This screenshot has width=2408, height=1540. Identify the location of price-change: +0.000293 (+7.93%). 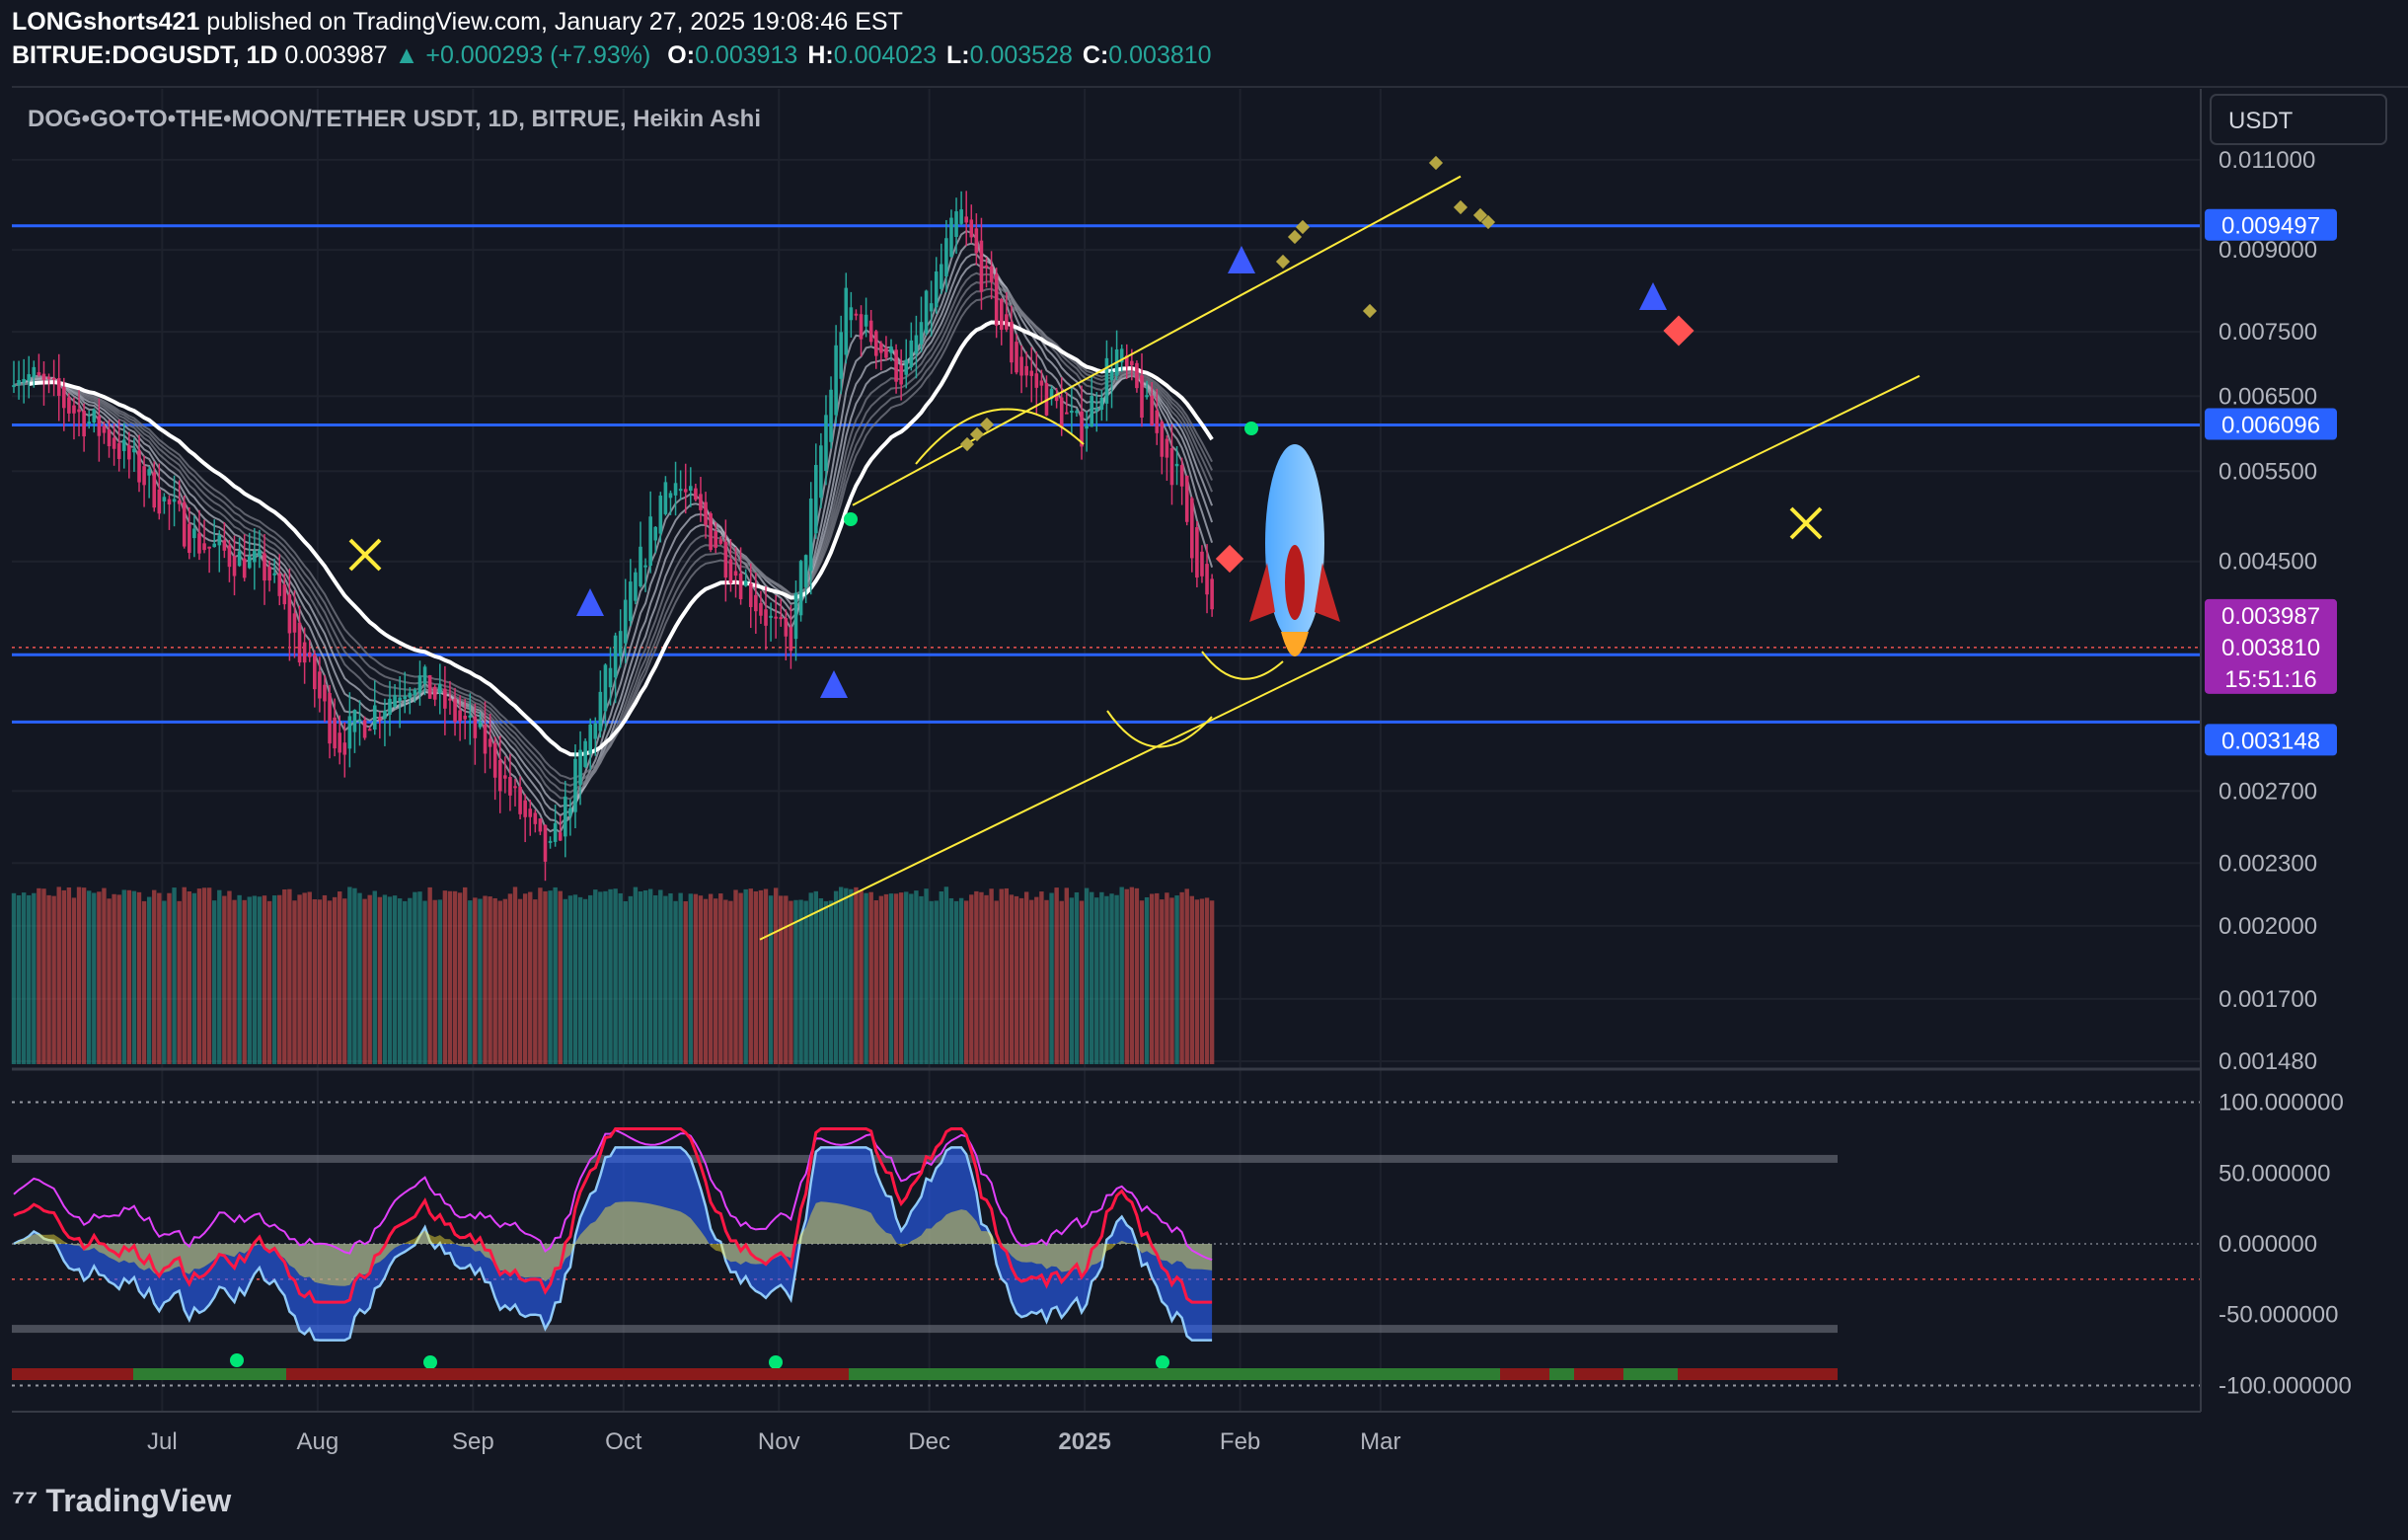
(538, 55).